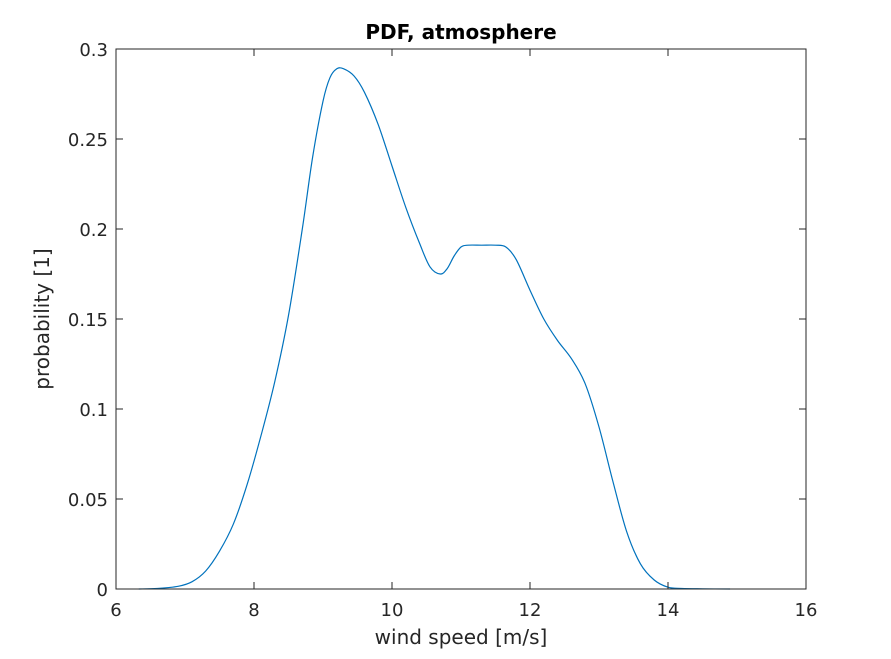  Describe the element at coordinates (42, 318) in the screenshot. I see `y-axis-label: probability [1]` at that location.